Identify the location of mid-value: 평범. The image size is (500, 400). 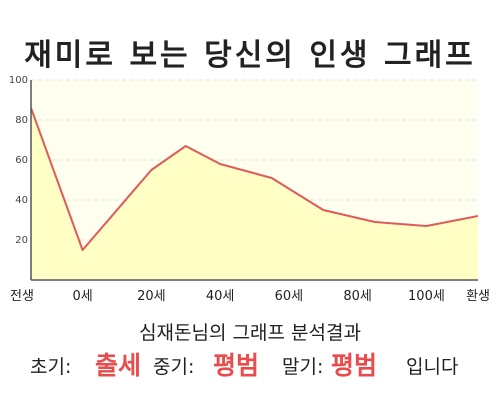
(236, 365).